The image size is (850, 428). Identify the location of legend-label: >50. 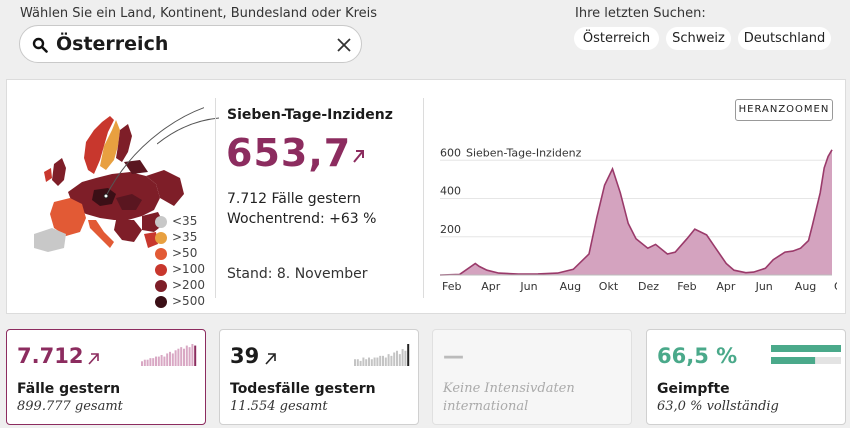
(185, 253).